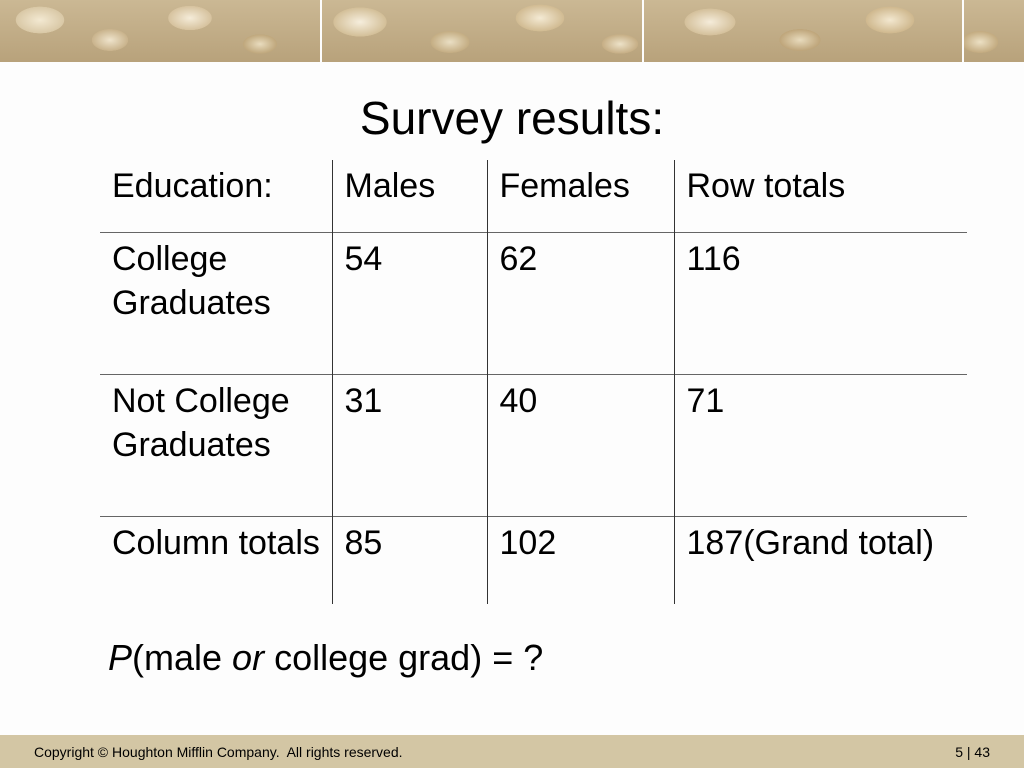 The width and height of the screenshot is (1024, 768). What do you see at coordinates (120, 657) in the screenshot?
I see `question-p: P` at bounding box center [120, 657].